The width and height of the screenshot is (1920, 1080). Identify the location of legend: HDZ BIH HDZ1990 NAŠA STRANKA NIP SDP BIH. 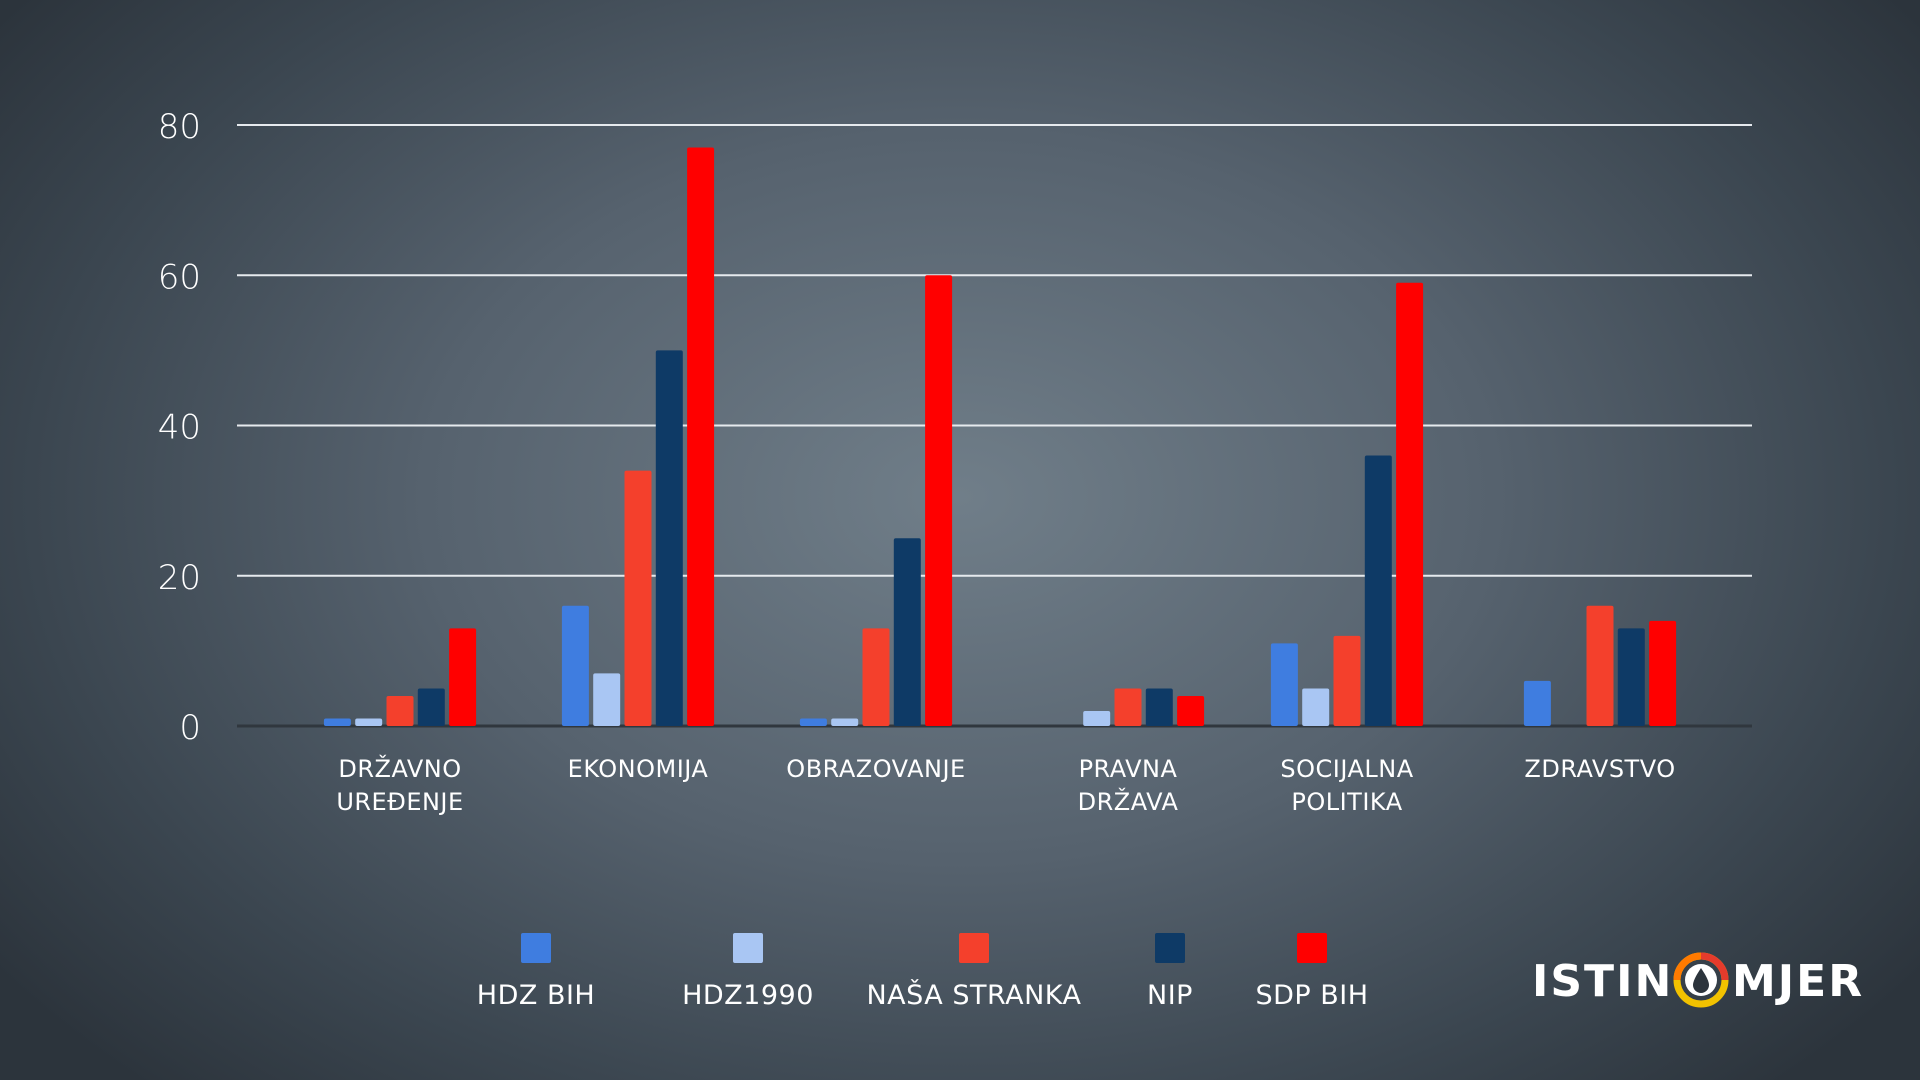
(922, 972).